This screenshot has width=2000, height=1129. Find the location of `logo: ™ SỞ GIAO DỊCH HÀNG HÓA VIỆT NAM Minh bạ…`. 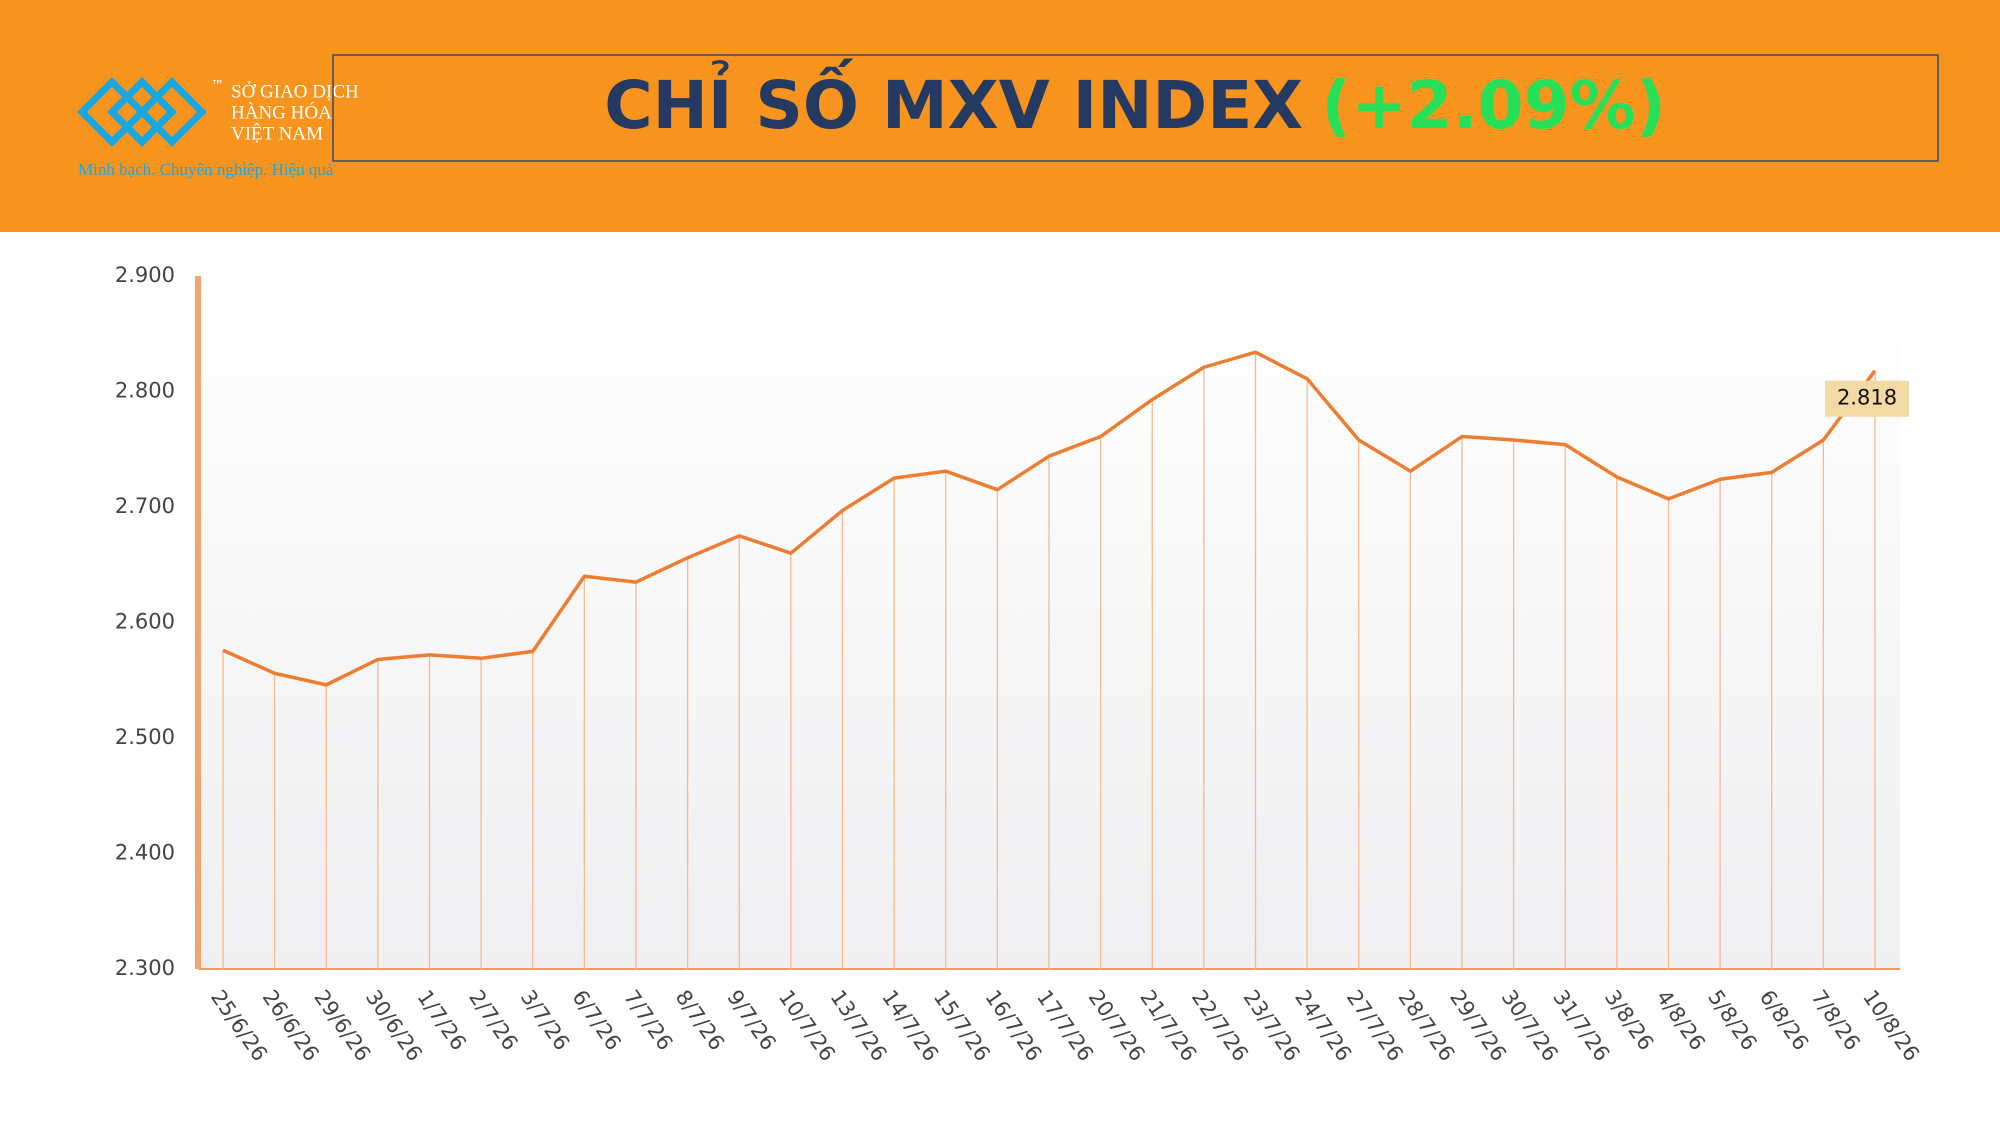

logo: ™ SỞ GIAO DỊCH HÀNG HÓA VIỆT NAM Minh bạ… is located at coordinates (218, 128).